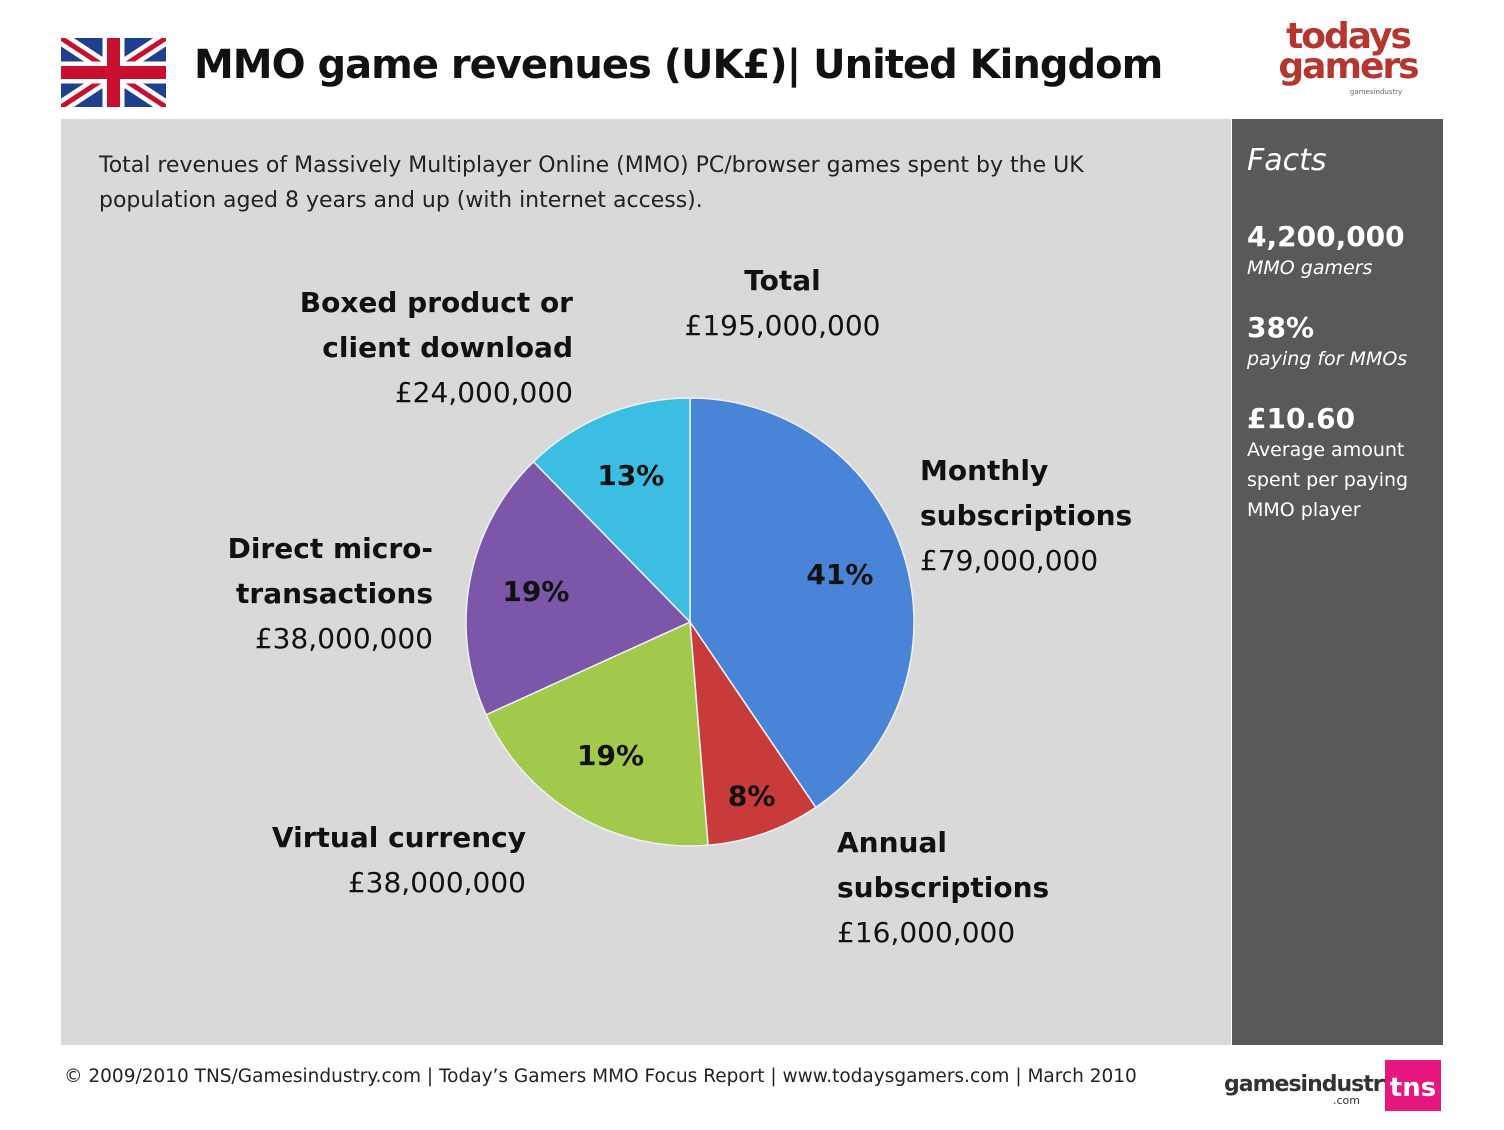 Image resolution: width=1504 pixels, height=1130 pixels. What do you see at coordinates (1310, 268) in the screenshot?
I see `fact-label: MMO gamers` at bounding box center [1310, 268].